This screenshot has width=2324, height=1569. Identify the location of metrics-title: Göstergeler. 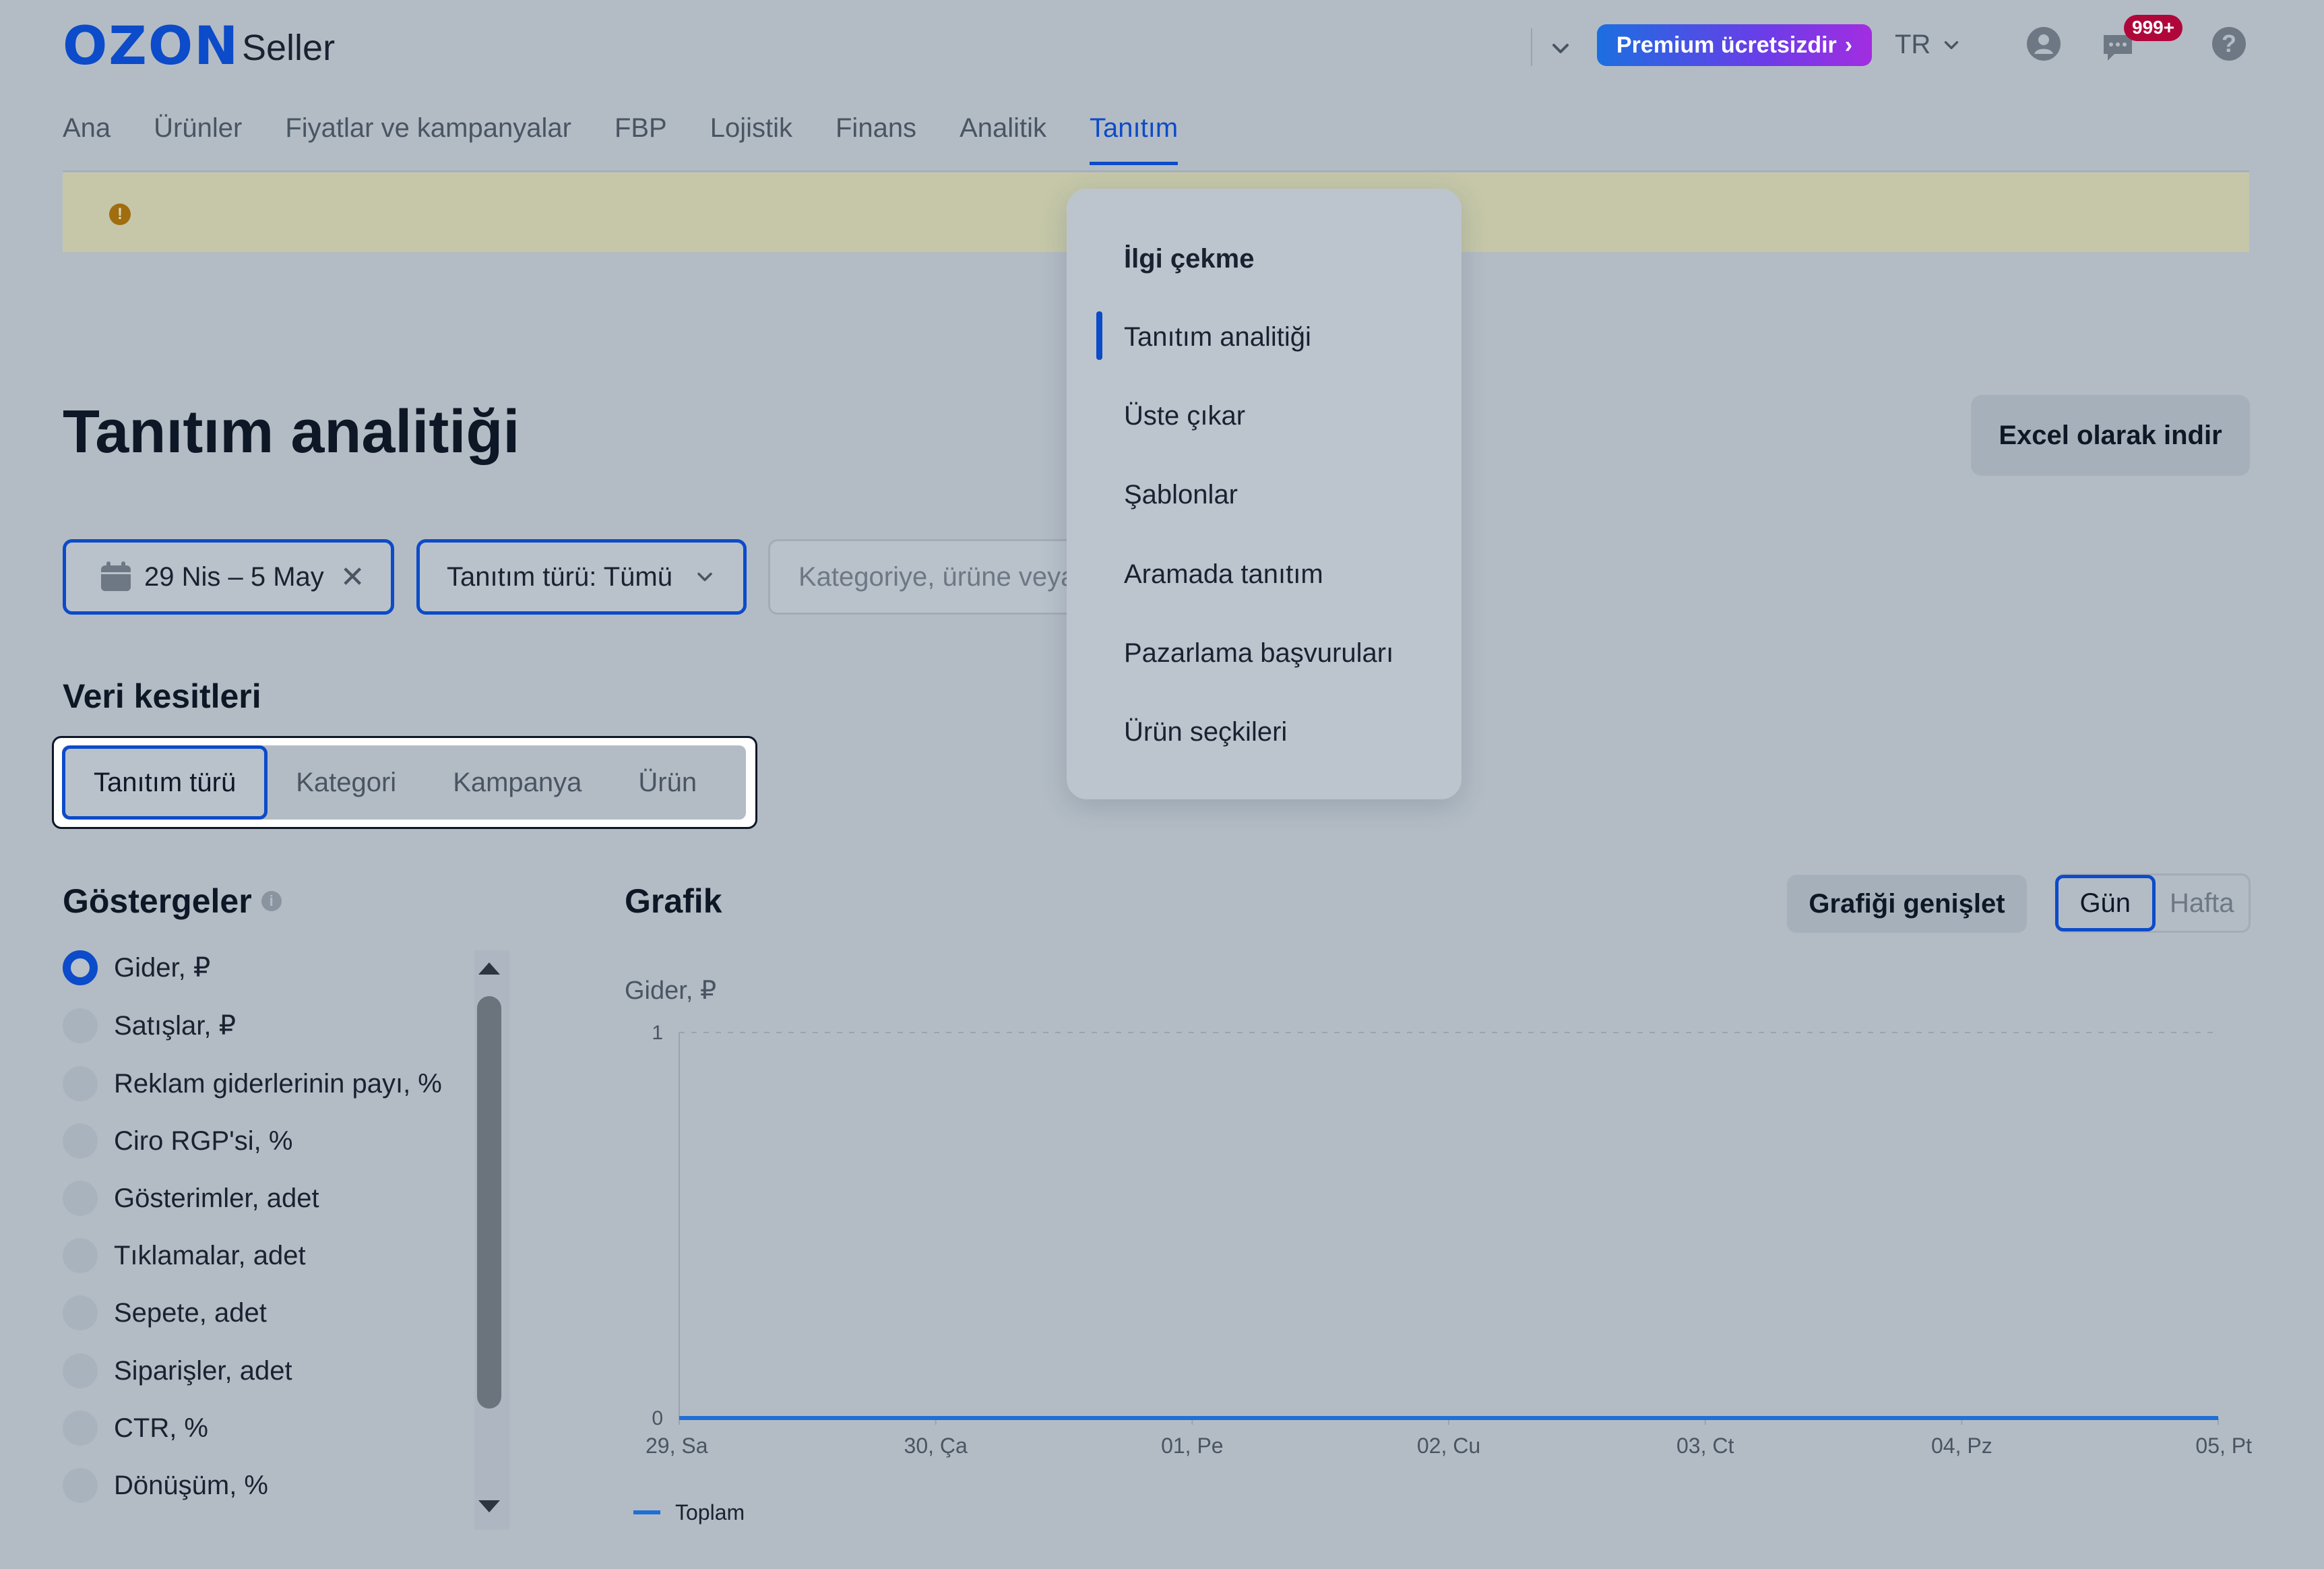
(157, 901).